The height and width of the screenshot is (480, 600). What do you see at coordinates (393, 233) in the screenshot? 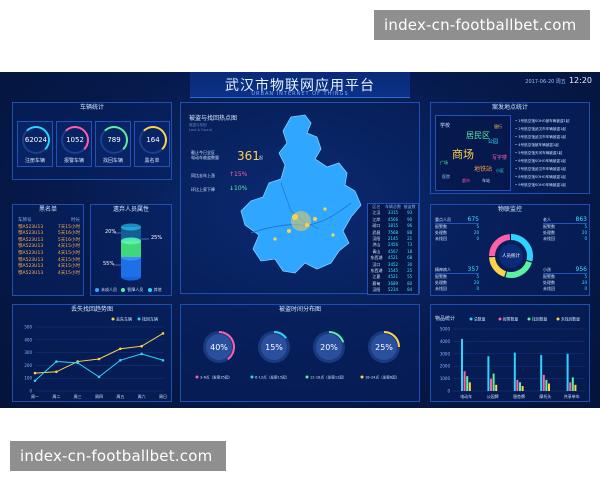
I see `table-row: 武昌 7568 88` at bounding box center [393, 233].